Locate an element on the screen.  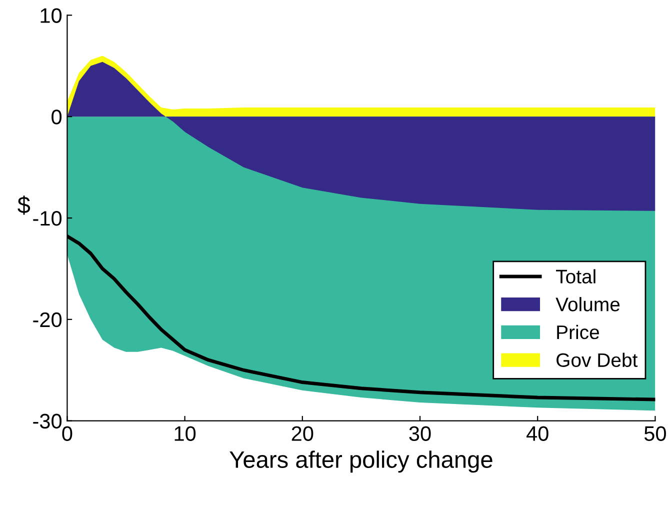
legend-label: Total is located at coordinates (576, 276).